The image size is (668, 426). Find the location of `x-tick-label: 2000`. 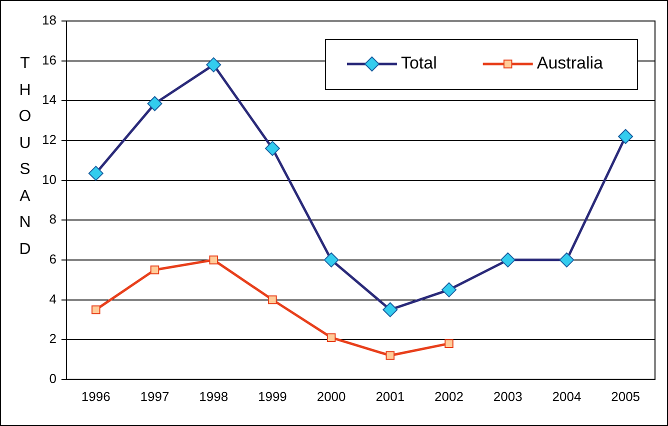

x-tick-label: 2000 is located at coordinates (331, 396).